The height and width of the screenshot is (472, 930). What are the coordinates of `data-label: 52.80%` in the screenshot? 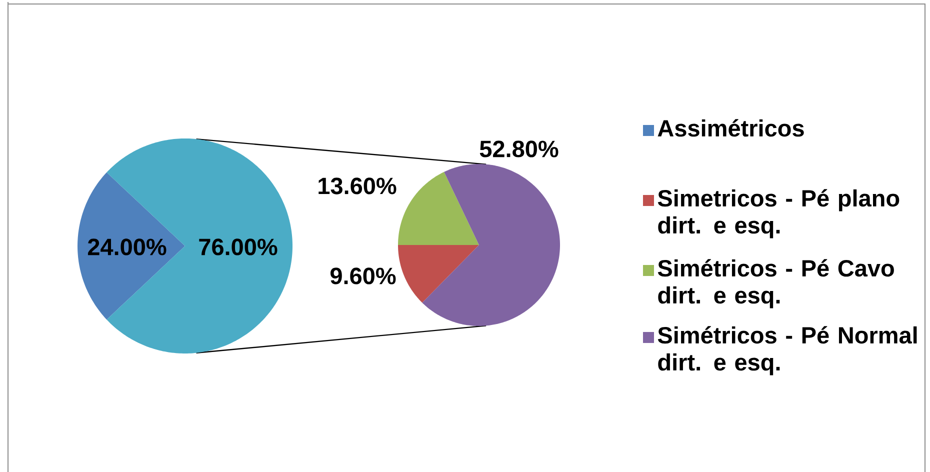 It's located at (519, 149).